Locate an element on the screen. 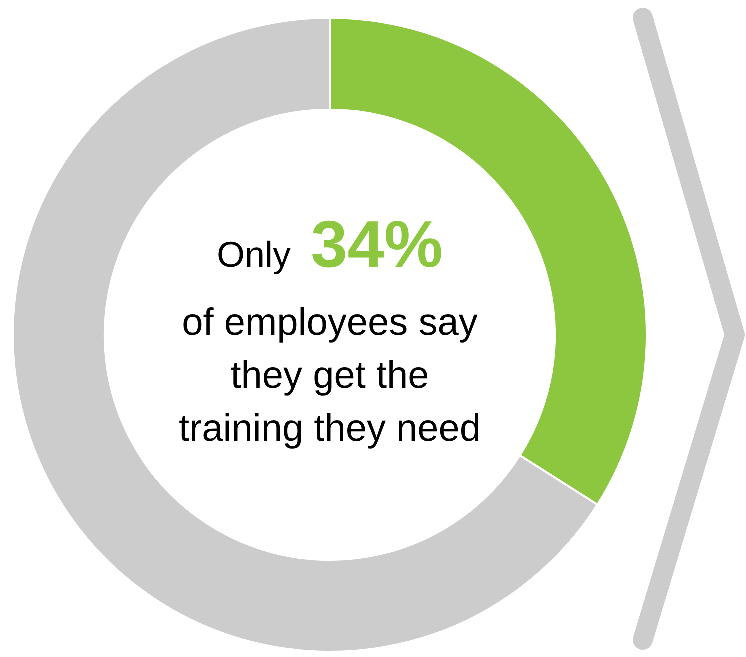  text: Only is located at coordinates (253, 254).